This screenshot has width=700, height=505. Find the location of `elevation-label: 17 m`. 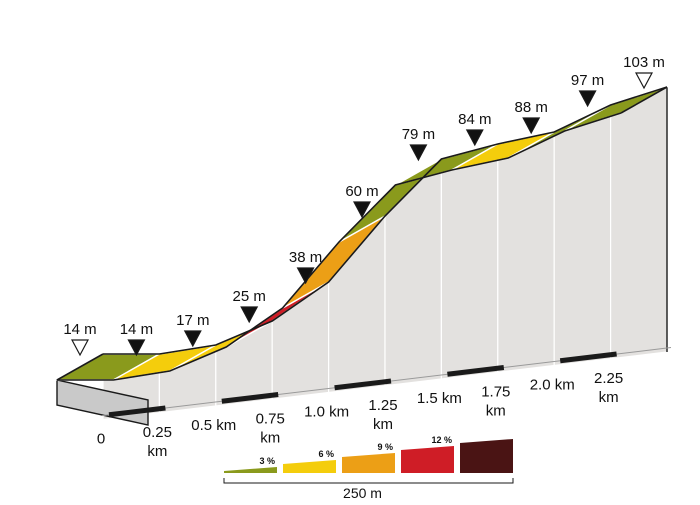

elevation-label: 17 m is located at coordinates (192, 320).